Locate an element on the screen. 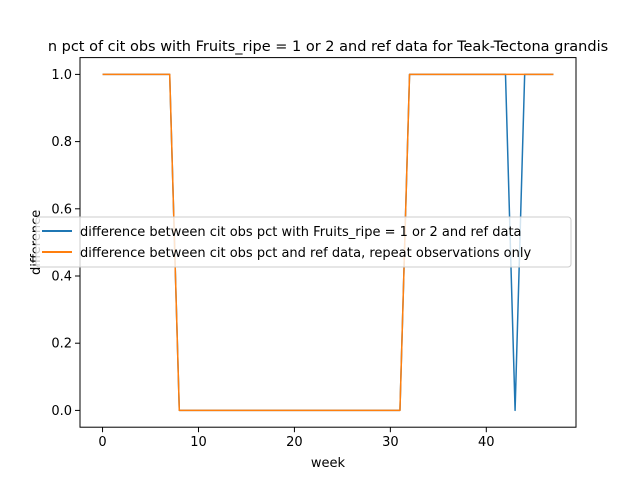  x-tick-label: 20 is located at coordinates (294, 442).